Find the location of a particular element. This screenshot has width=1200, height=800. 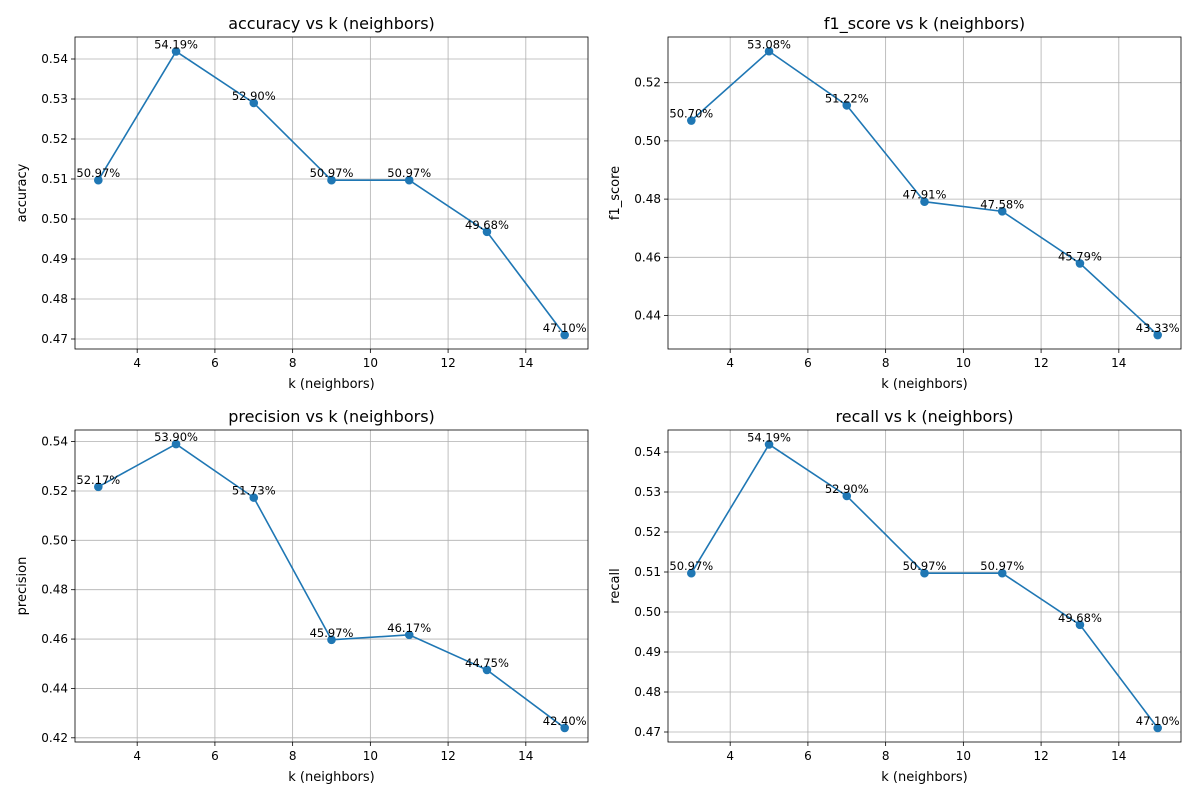

data-label: 52.90% is located at coordinates (254, 96).